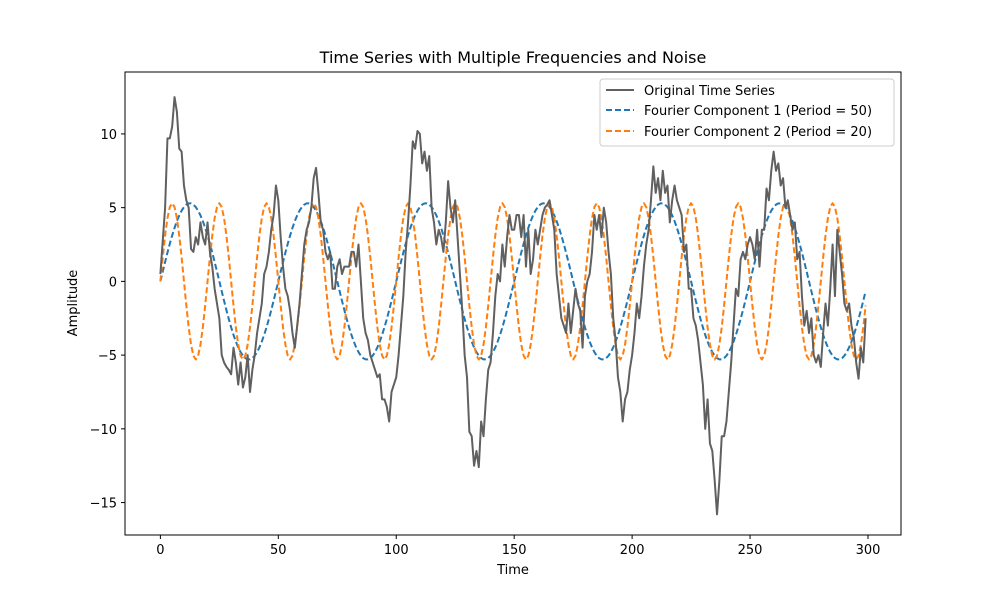  Describe the element at coordinates (750, 550) in the screenshot. I see `x-tick-label: 250` at that location.